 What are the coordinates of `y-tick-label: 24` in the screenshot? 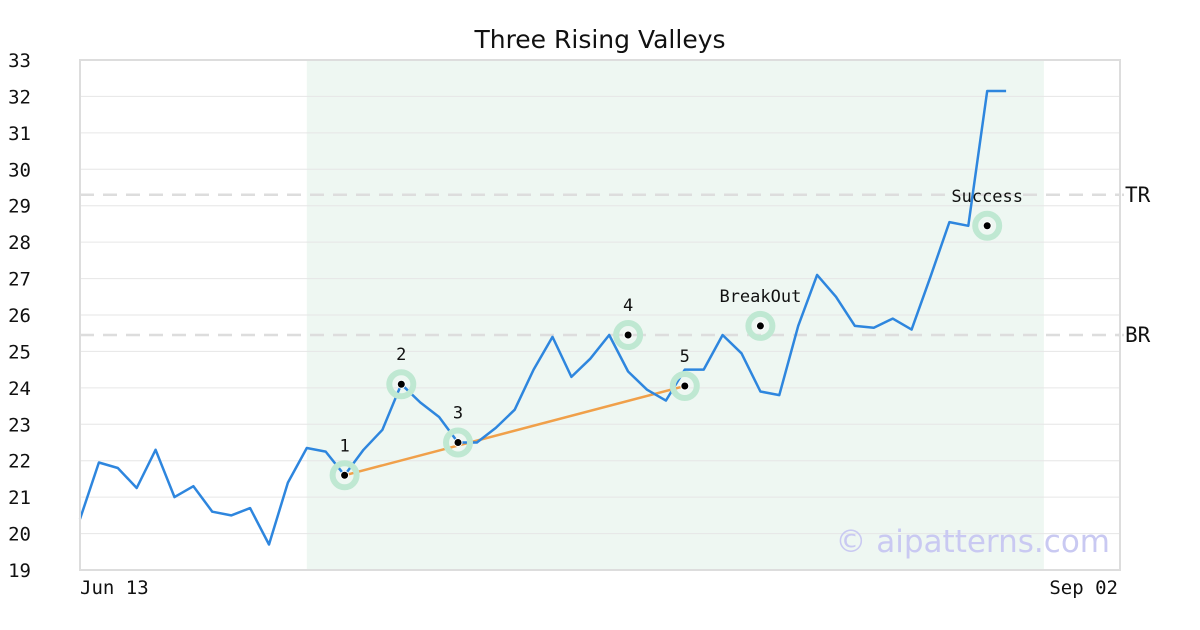 It's located at (19, 389).